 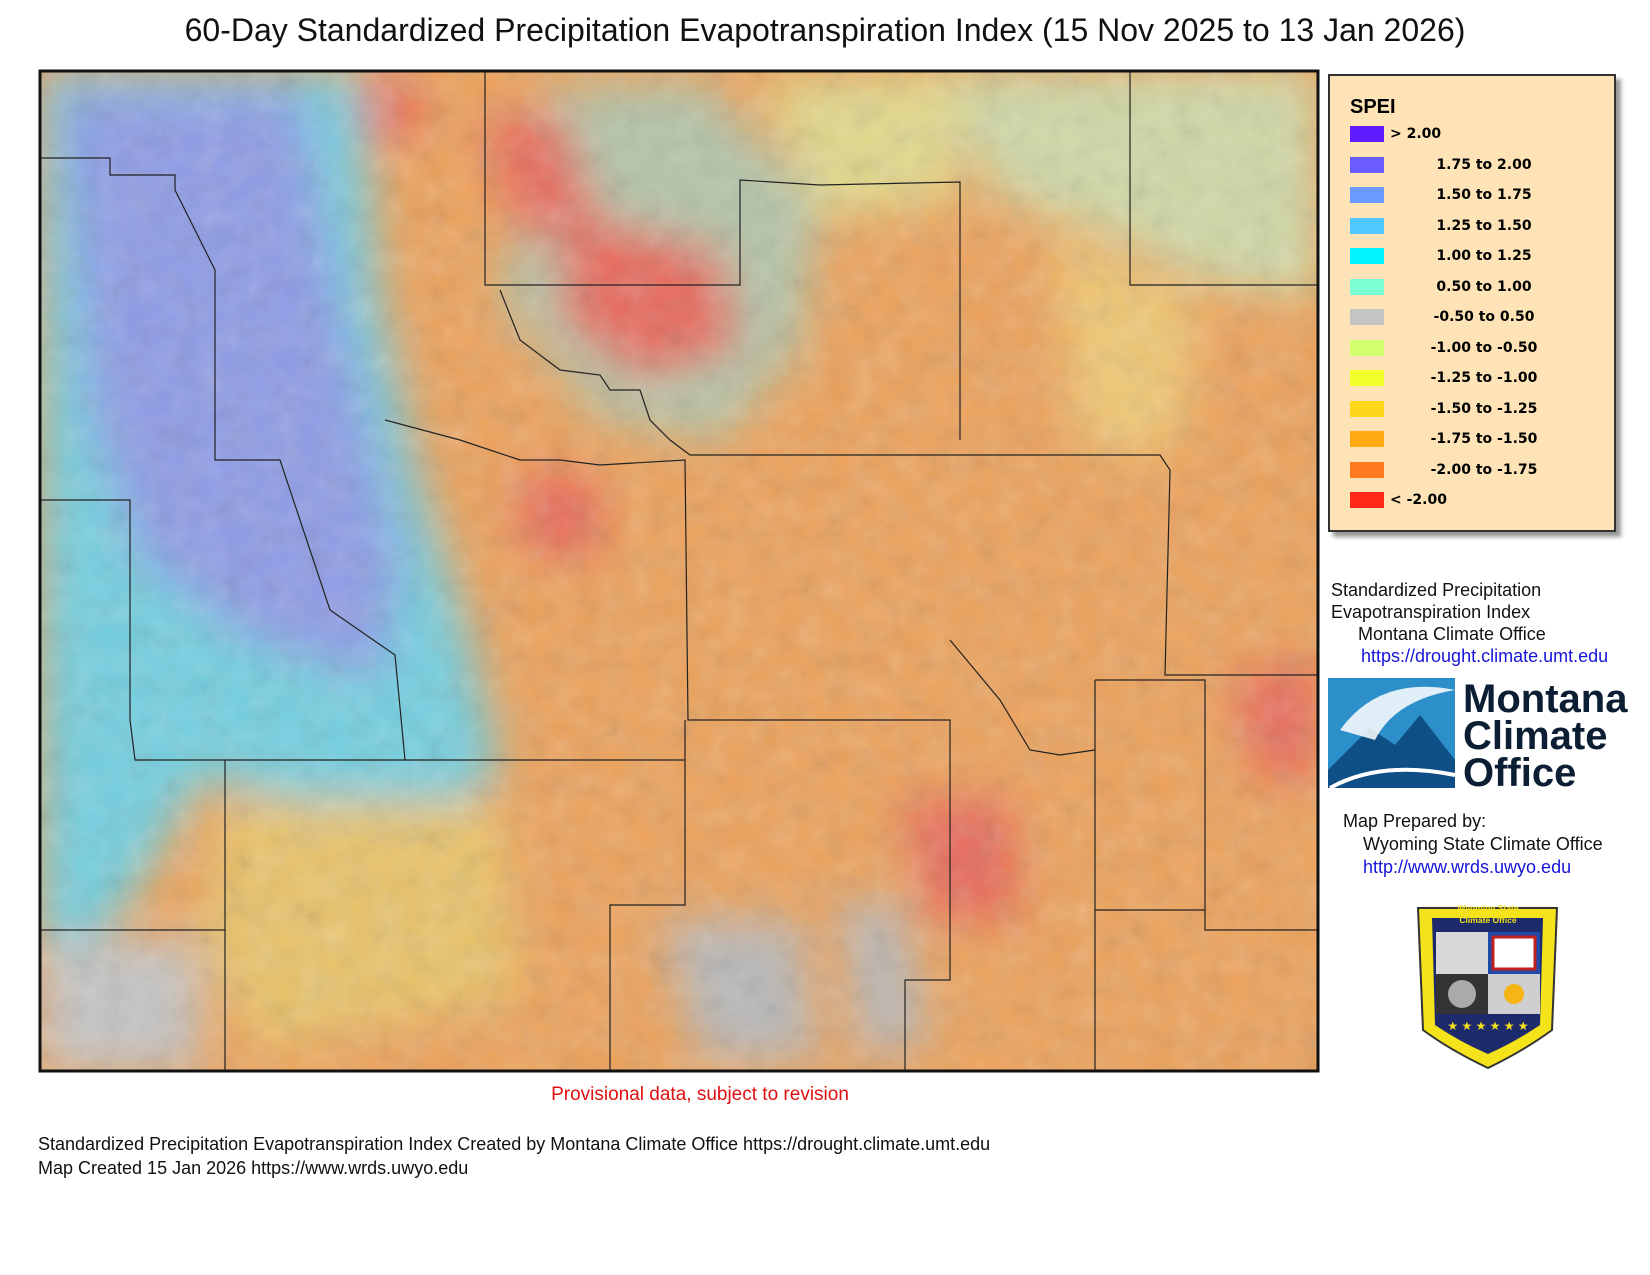 I want to click on legend-label: -0.50 to 0.50, so click(x=1484, y=317).